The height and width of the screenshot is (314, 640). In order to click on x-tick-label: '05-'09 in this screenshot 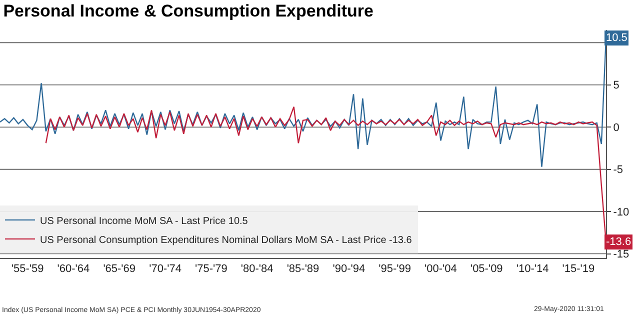, I will do `click(486, 269)`.